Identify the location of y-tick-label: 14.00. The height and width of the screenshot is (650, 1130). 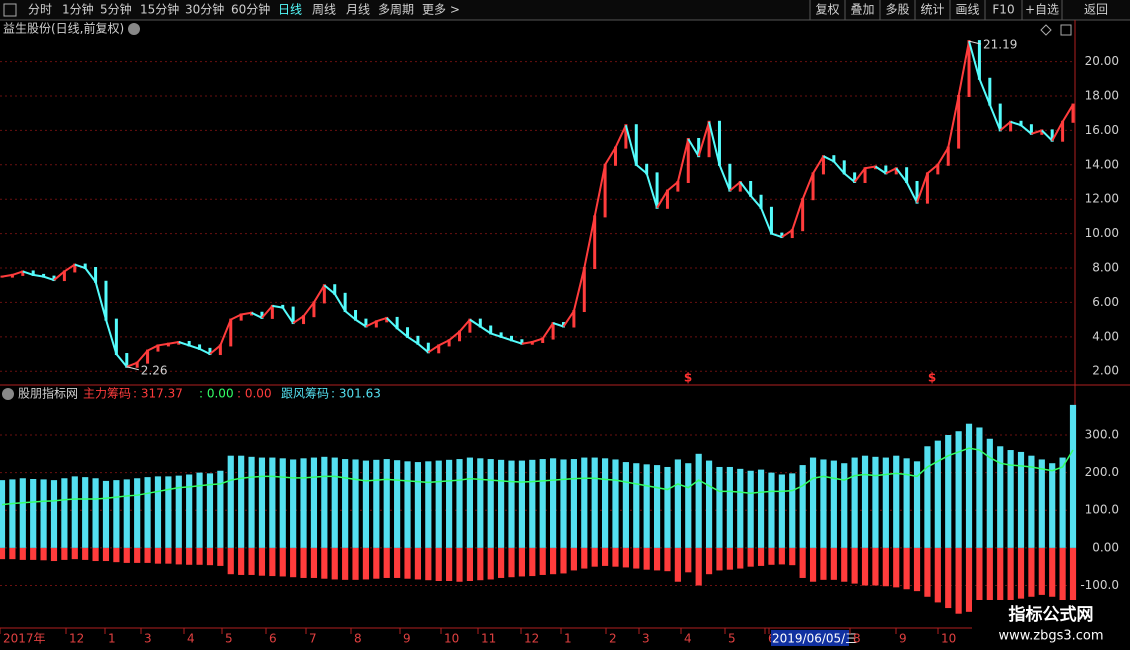
(1102, 164).